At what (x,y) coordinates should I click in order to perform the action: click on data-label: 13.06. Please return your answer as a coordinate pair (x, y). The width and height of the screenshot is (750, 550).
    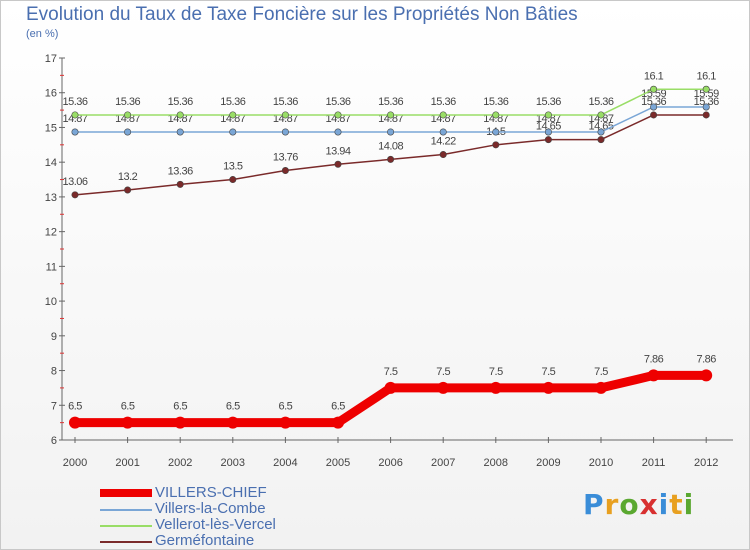
    Looking at the image, I should click on (74, 182).